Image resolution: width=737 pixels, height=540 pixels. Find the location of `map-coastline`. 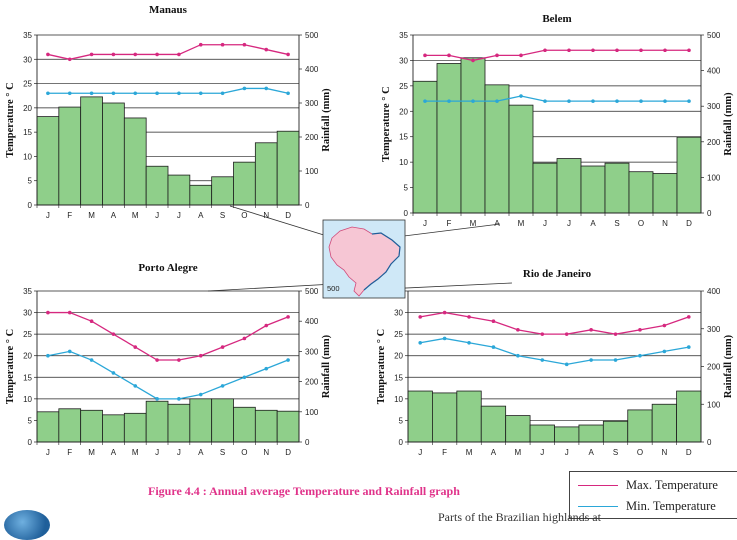

map-coastline is located at coordinates (382, 261).